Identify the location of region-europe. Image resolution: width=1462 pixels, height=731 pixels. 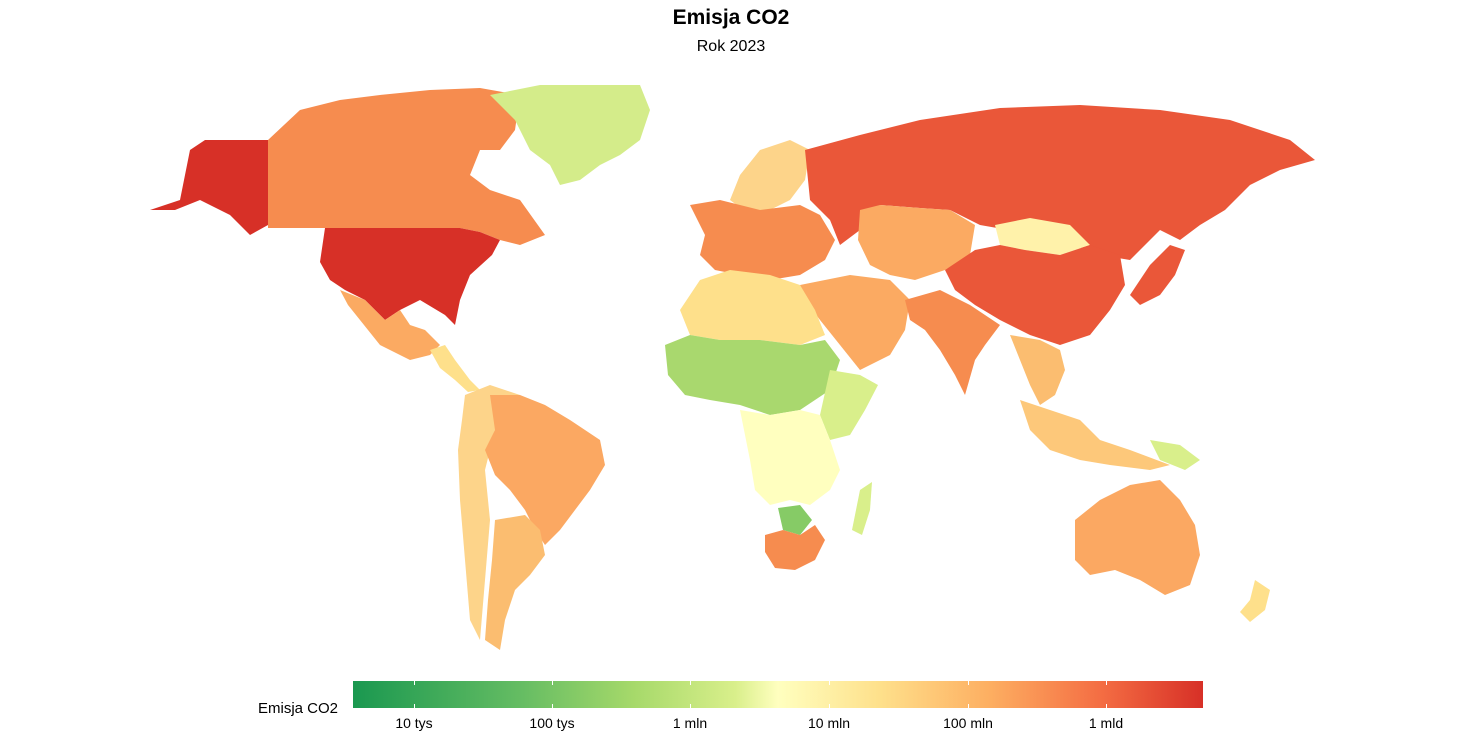
(762, 240).